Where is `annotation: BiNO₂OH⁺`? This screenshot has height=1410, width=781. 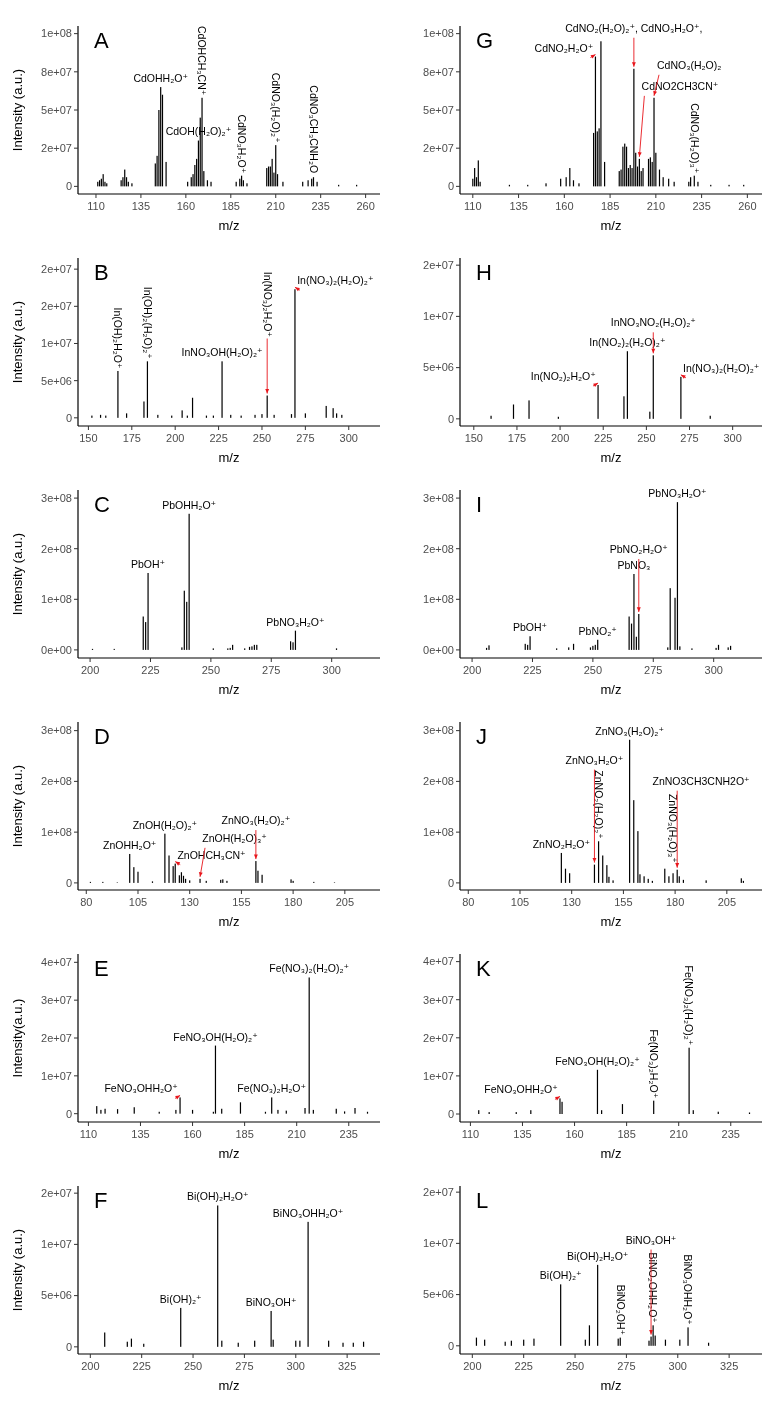
annotation: BiNO₂OH⁺ is located at coordinates (620, 1310).